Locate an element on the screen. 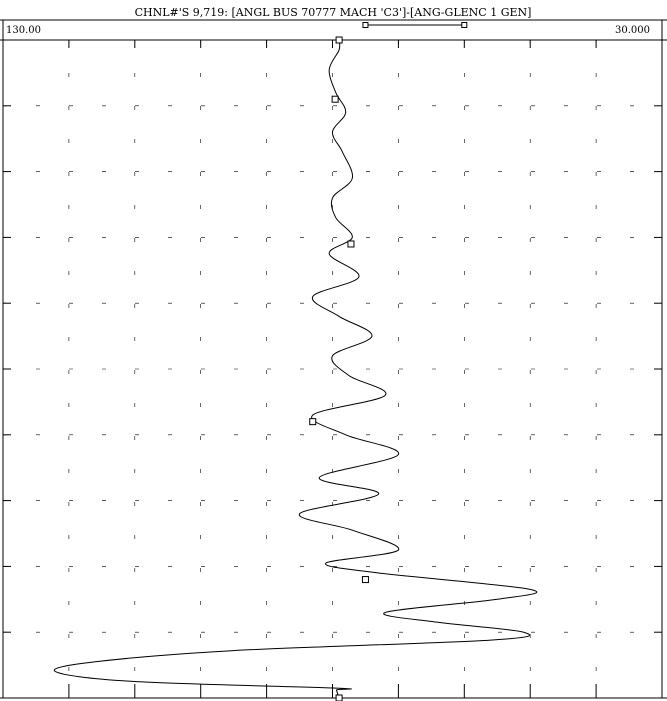 The image size is (667, 701). data-markers is located at coordinates (339, 368).